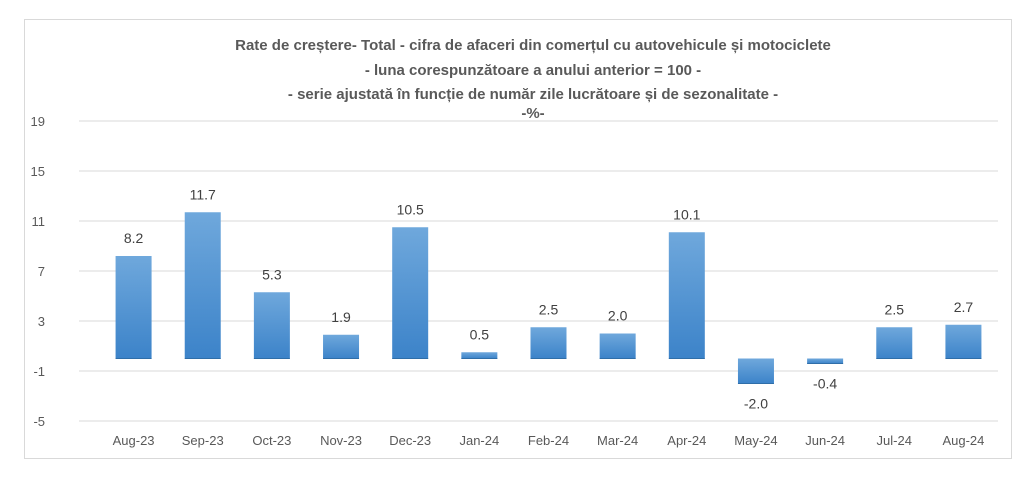 The image size is (1024, 484). I want to click on x-tick-label: Jun-24, so click(825, 440).